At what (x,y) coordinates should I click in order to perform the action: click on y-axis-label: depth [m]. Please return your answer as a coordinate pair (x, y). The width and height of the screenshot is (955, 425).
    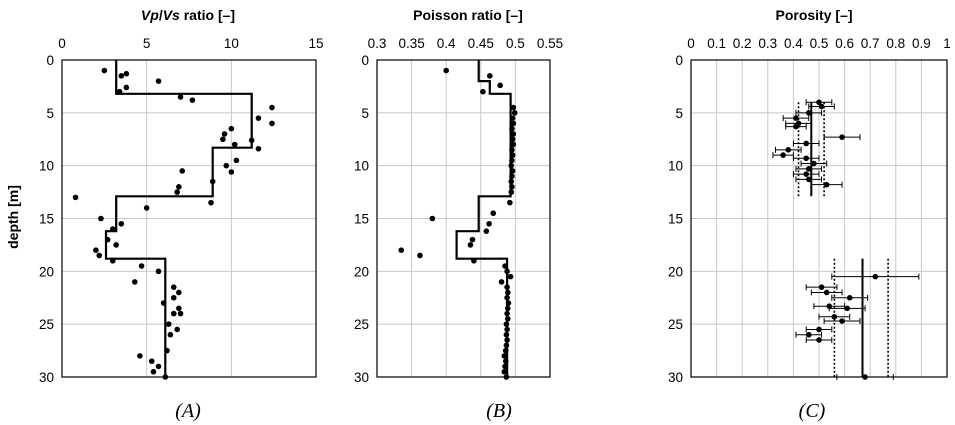
    Looking at the image, I should click on (13, 217).